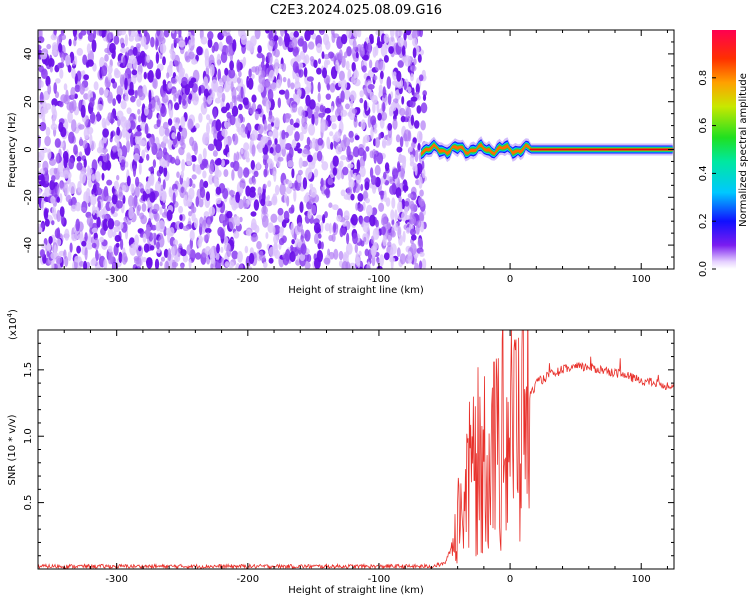 The width and height of the screenshot is (750, 600). What do you see at coordinates (28, 503) in the screenshot?
I see `snr-y-tick-label: 0.5` at bounding box center [28, 503].